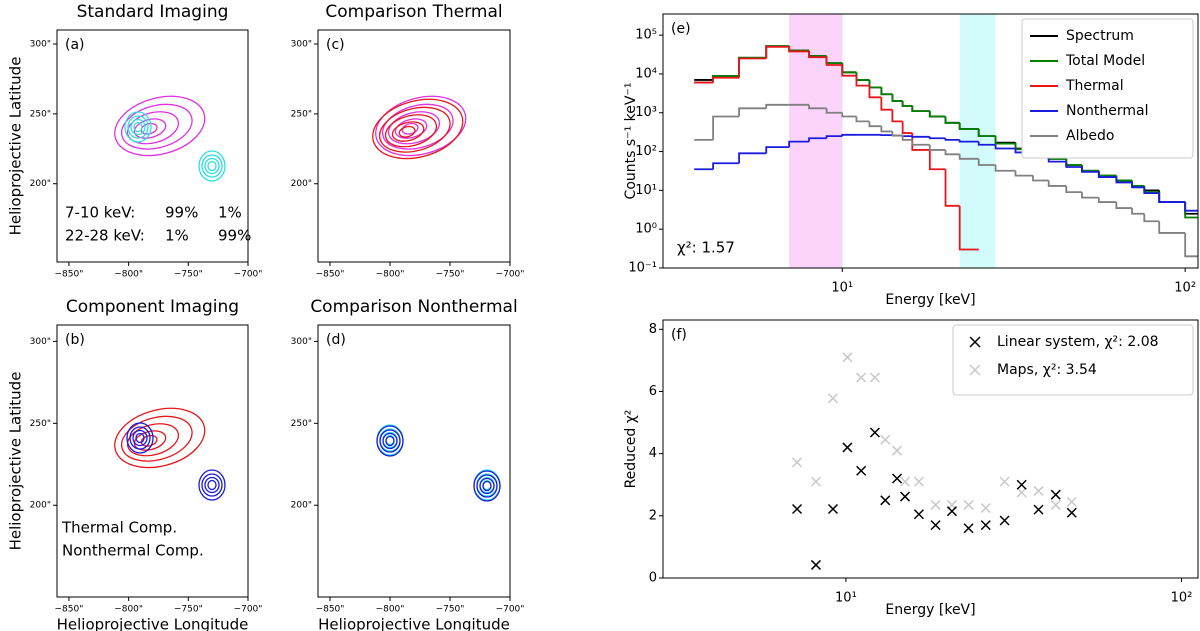  I want to click on annotation: χ²: 1.57, so click(706, 248).